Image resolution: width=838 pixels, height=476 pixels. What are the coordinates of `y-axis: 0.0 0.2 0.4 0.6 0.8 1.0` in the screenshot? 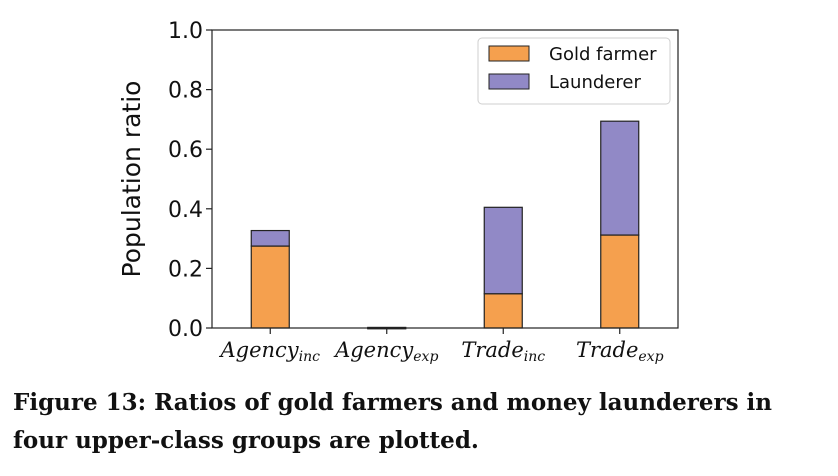 It's located at (190, 180).